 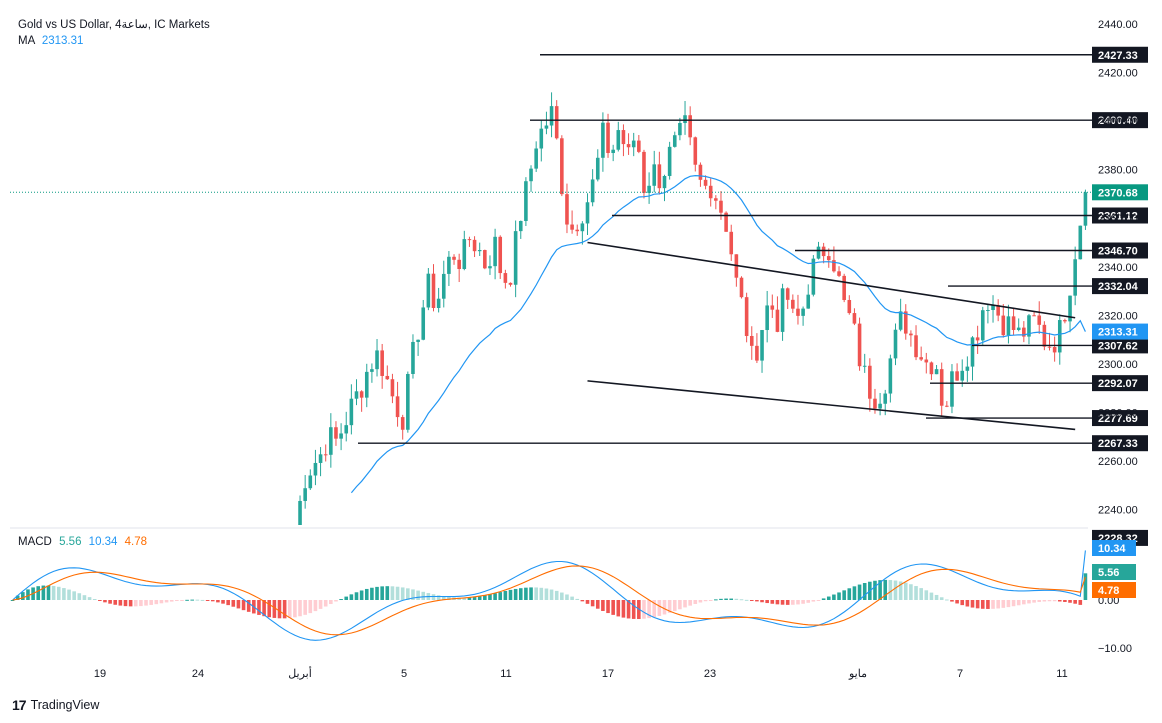 What do you see at coordinates (1120, 331) in the screenshot?
I see `ma-price-badge` at bounding box center [1120, 331].